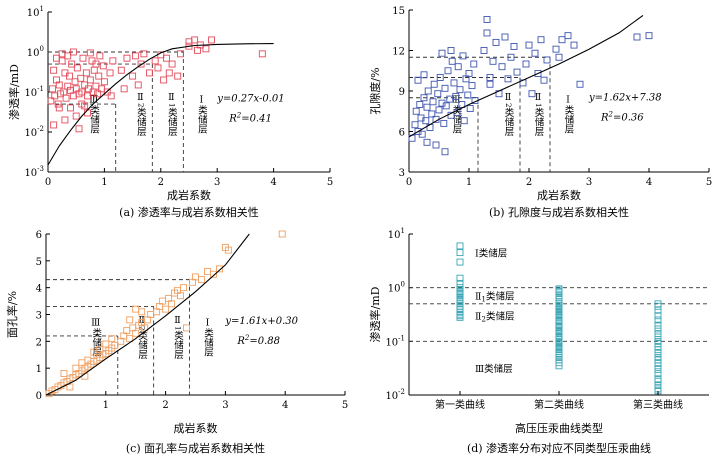 The image size is (719, 460). I want to click on r-squared: R2=0.41, so click(250, 118).